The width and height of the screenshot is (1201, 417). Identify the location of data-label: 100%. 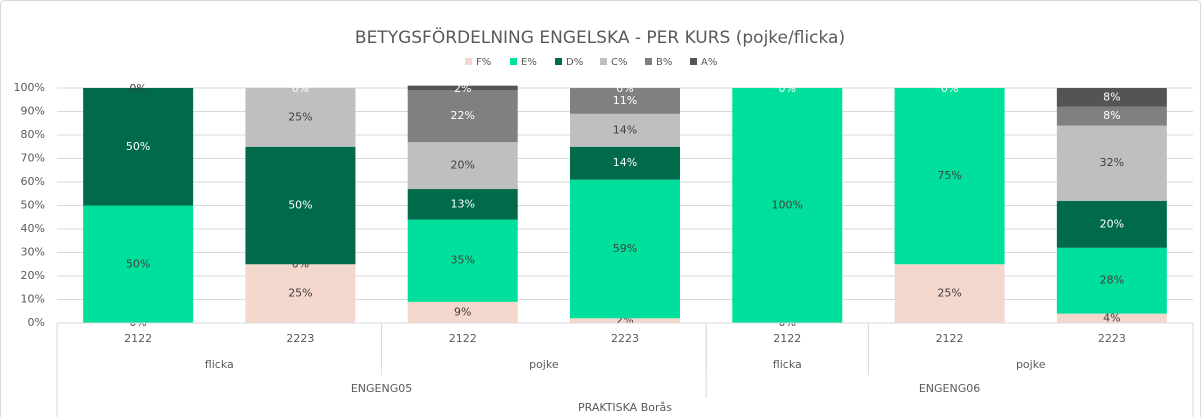
(787, 205).